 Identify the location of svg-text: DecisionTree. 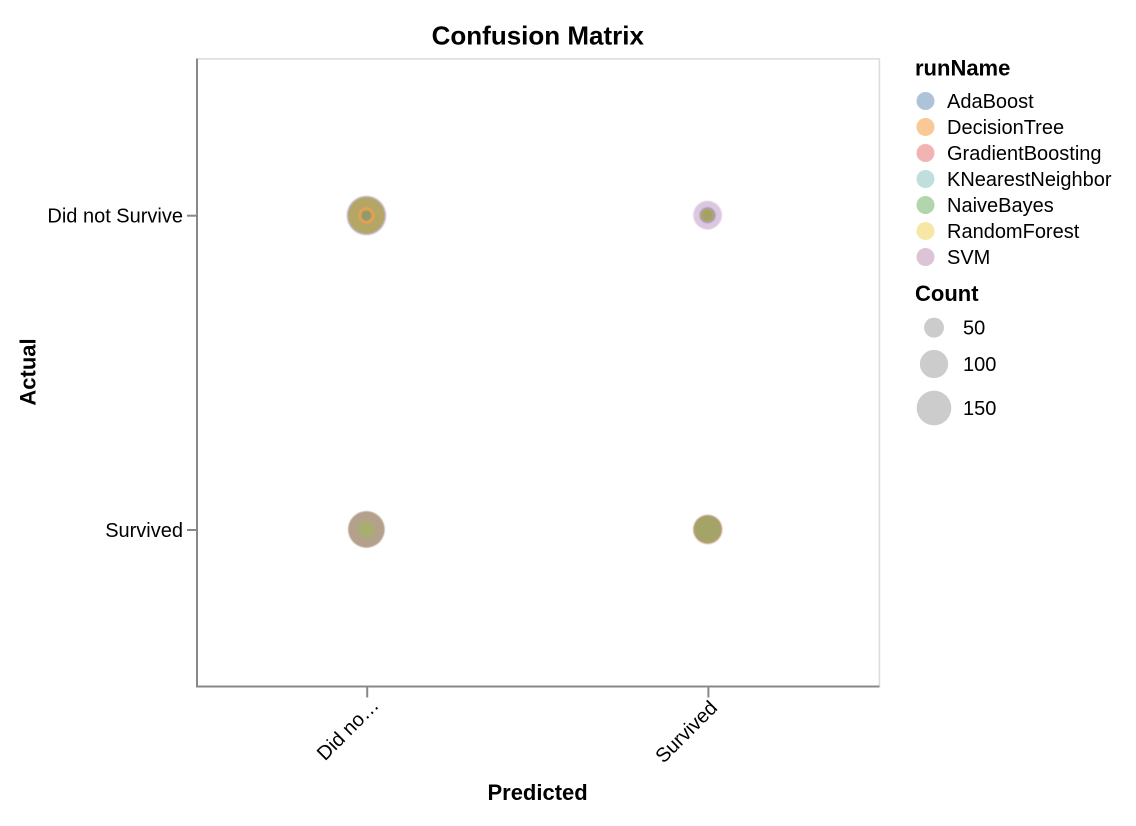
(1005, 128).